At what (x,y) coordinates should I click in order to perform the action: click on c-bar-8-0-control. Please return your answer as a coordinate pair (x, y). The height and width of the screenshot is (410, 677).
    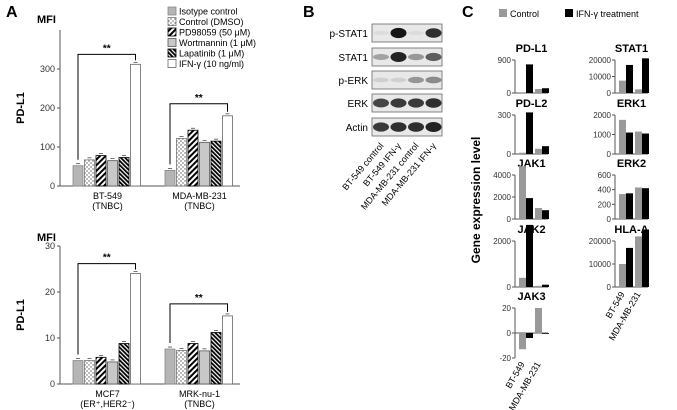
    Looking at the image, I should click on (522, 341).